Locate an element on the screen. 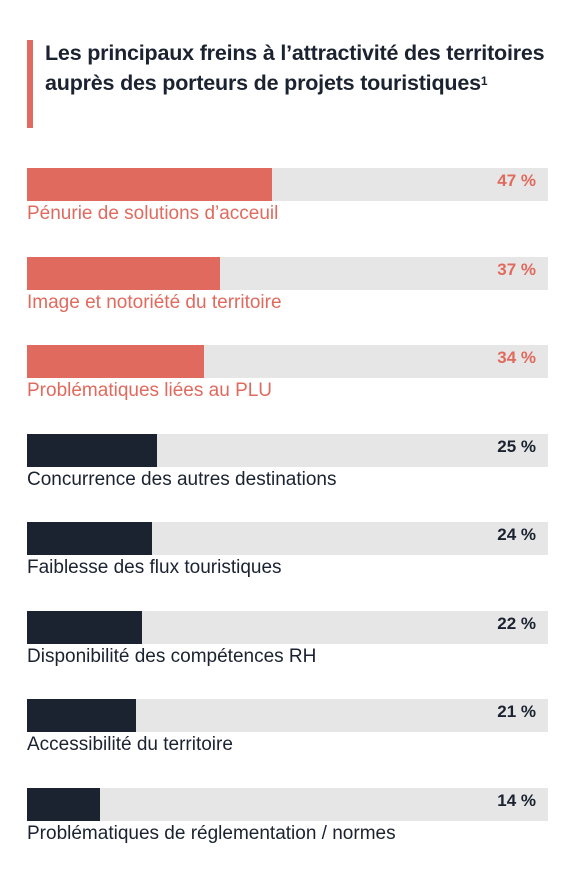  bar-row: 25 % Concurrence des autres destinations is located at coordinates (287, 468).